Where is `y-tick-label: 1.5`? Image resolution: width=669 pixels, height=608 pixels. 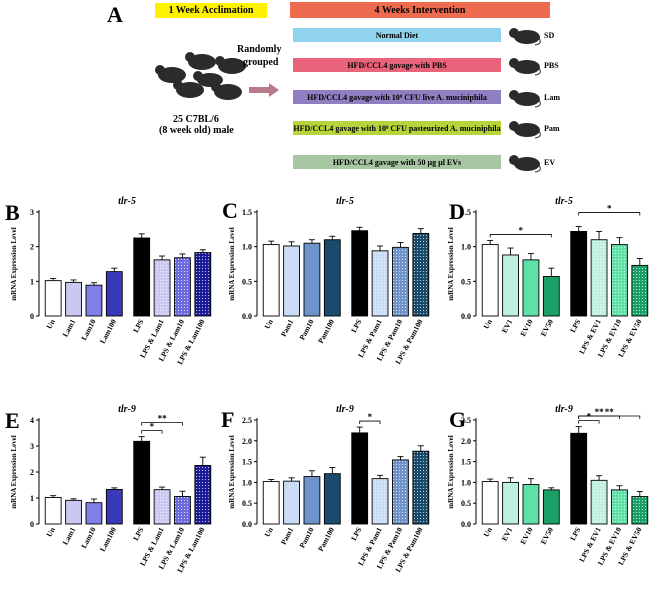 y-tick-label: 1.5 is located at coordinates (466, 462).